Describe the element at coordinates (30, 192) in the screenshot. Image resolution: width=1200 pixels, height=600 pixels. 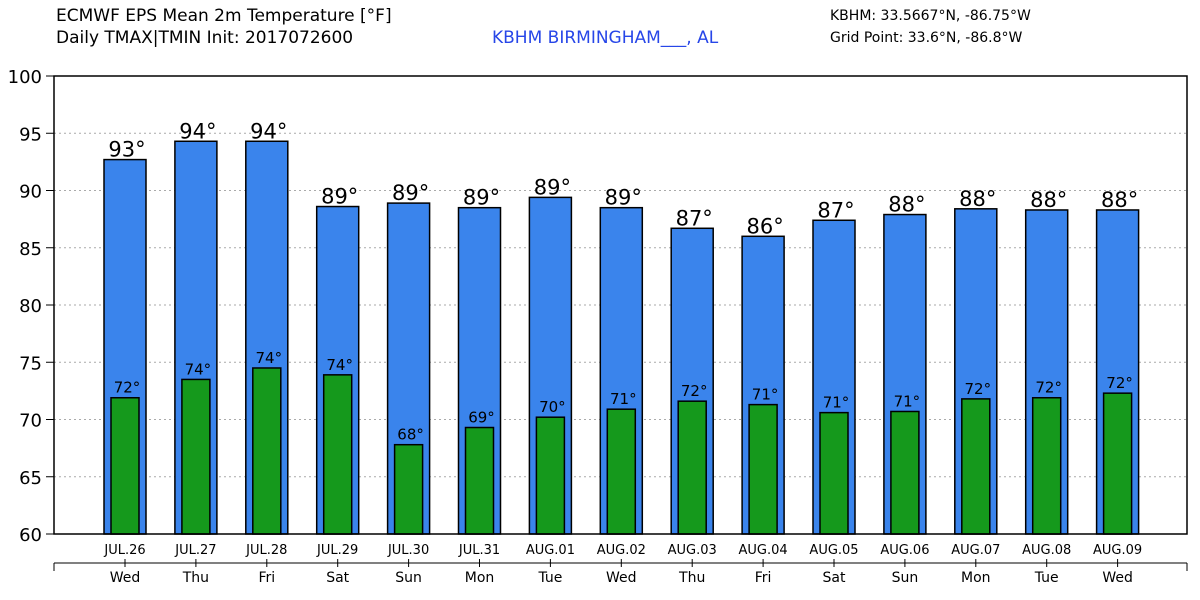
I see `y-tick-label: 90` at that location.